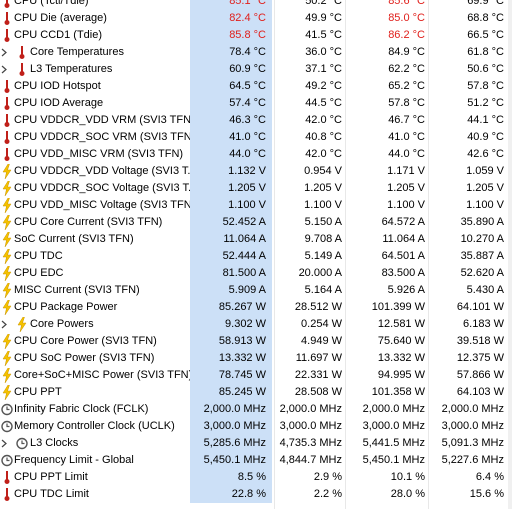  Describe the element at coordinates (51, 3) in the screenshot. I see `sensor-name: CPU (Tctl/Tdie)` at that location.